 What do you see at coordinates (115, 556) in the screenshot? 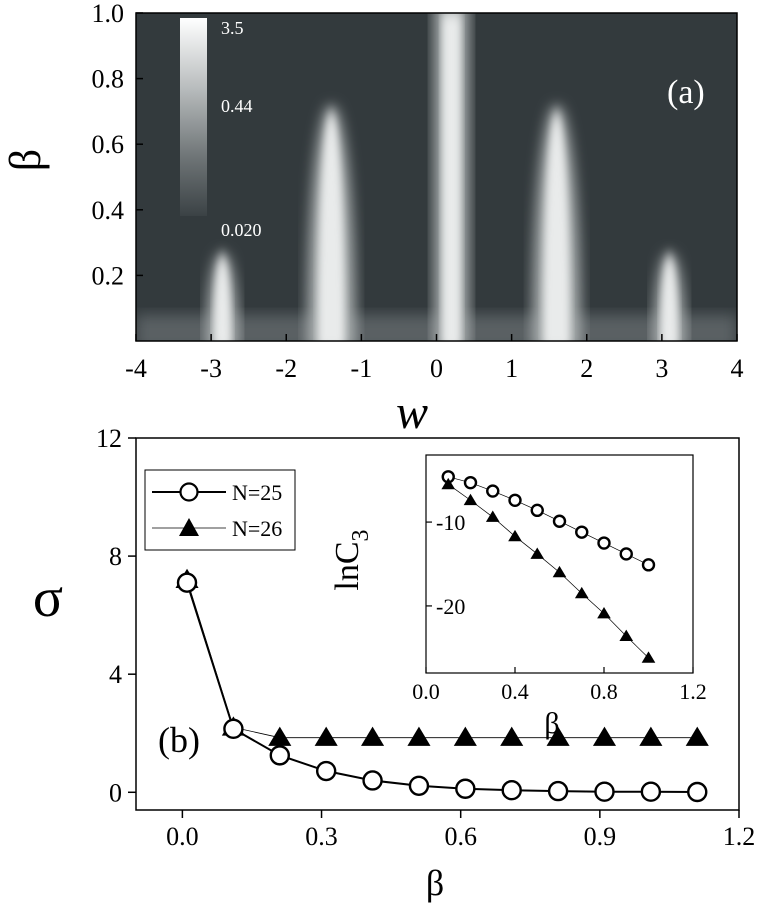
I see `y-tick-label: 8` at bounding box center [115, 556].